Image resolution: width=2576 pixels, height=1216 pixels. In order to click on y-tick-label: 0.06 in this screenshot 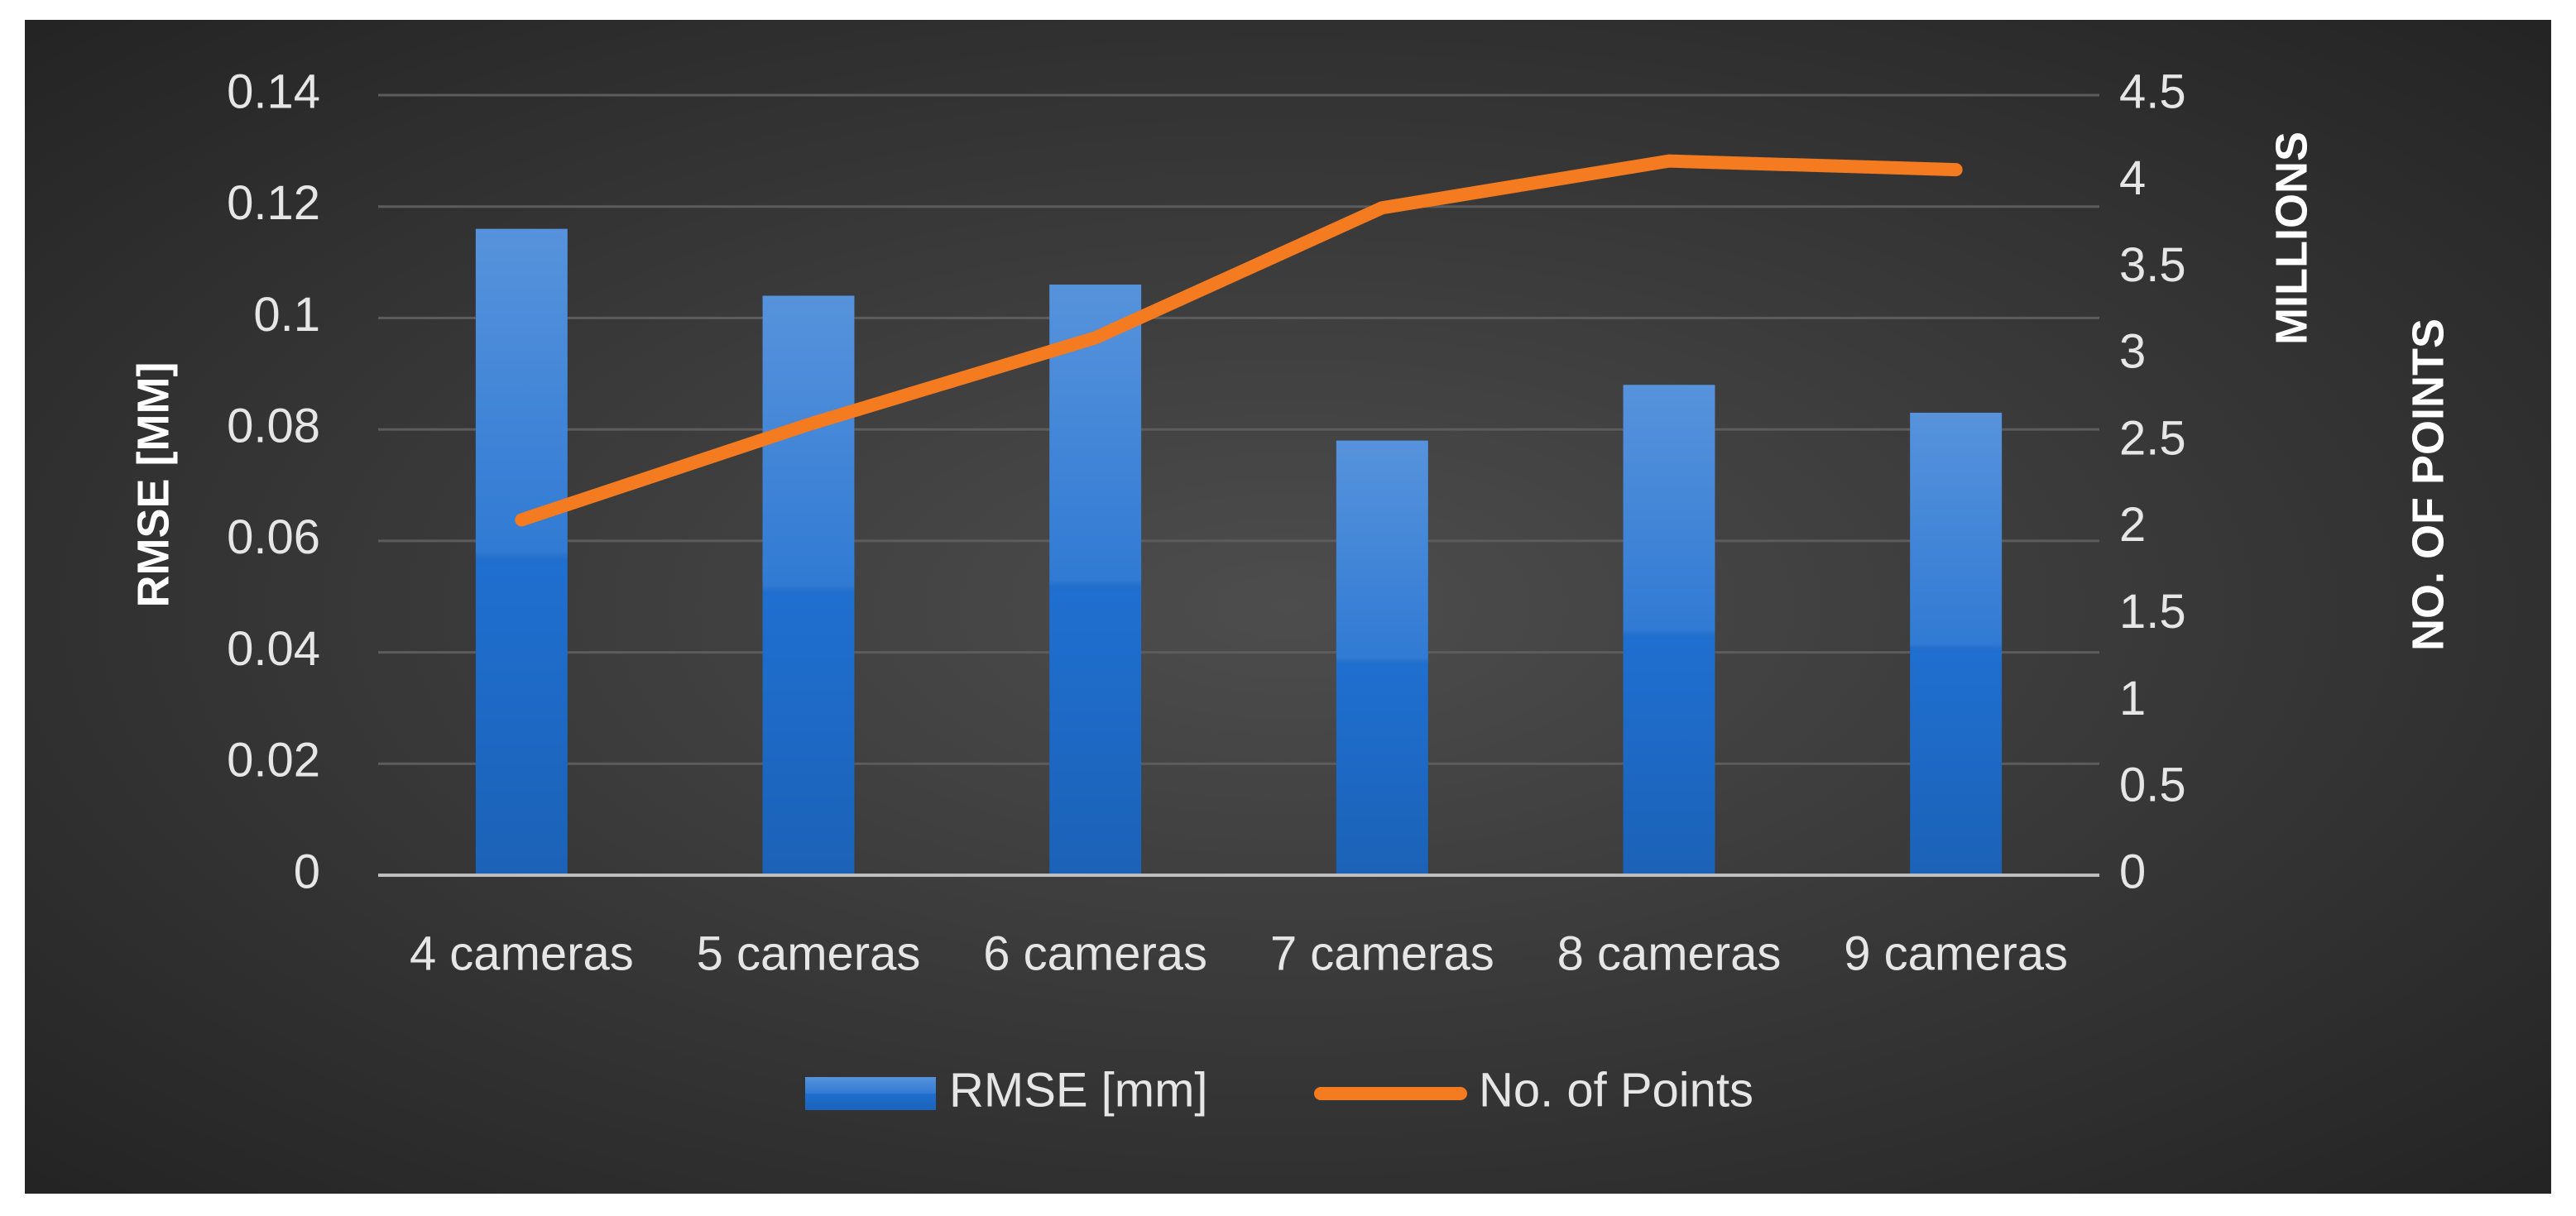, I will do `click(273, 537)`.